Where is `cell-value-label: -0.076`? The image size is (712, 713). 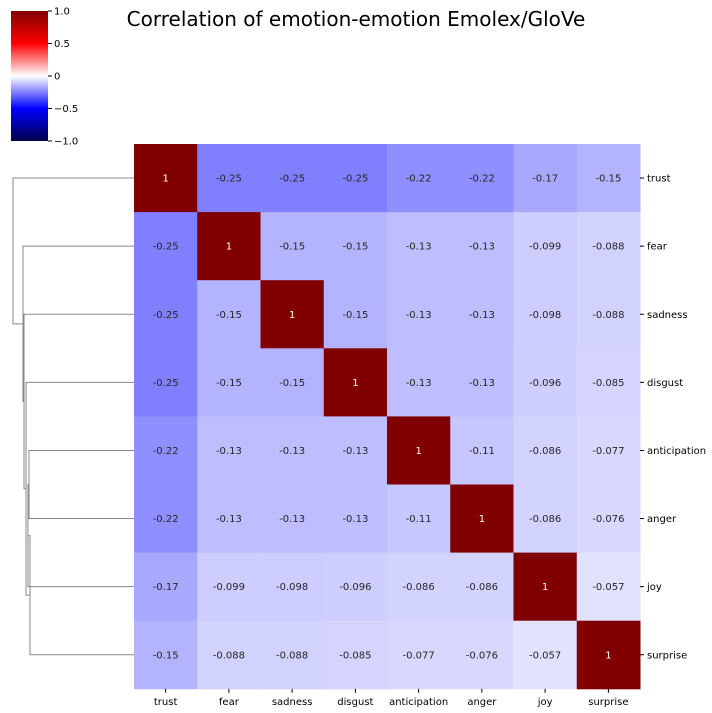
cell-value-label: -0.076 is located at coordinates (608, 519).